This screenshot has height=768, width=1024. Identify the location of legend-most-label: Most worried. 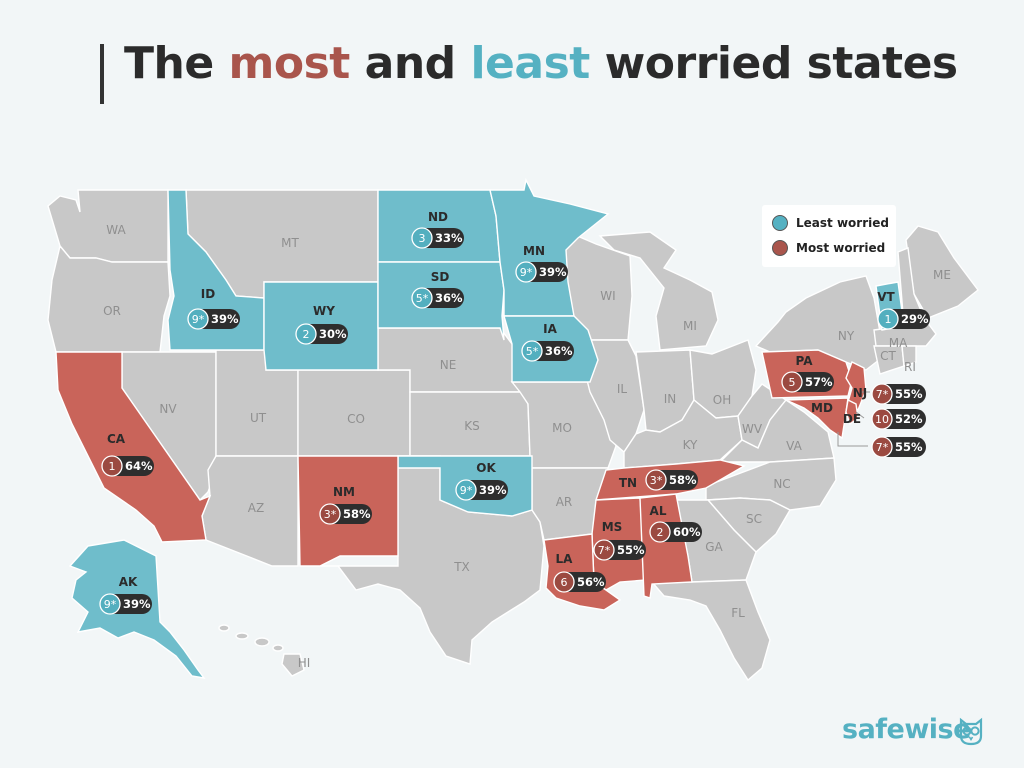
(841, 248).